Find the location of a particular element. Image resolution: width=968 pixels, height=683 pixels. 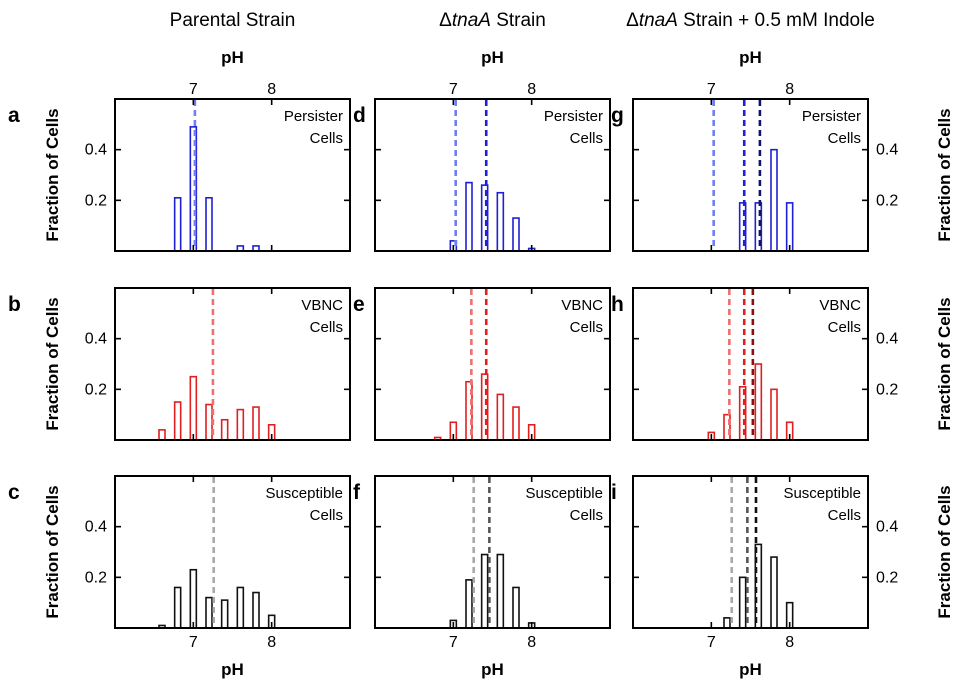

ytick-label-g-0: 0.2 is located at coordinates (887, 200).